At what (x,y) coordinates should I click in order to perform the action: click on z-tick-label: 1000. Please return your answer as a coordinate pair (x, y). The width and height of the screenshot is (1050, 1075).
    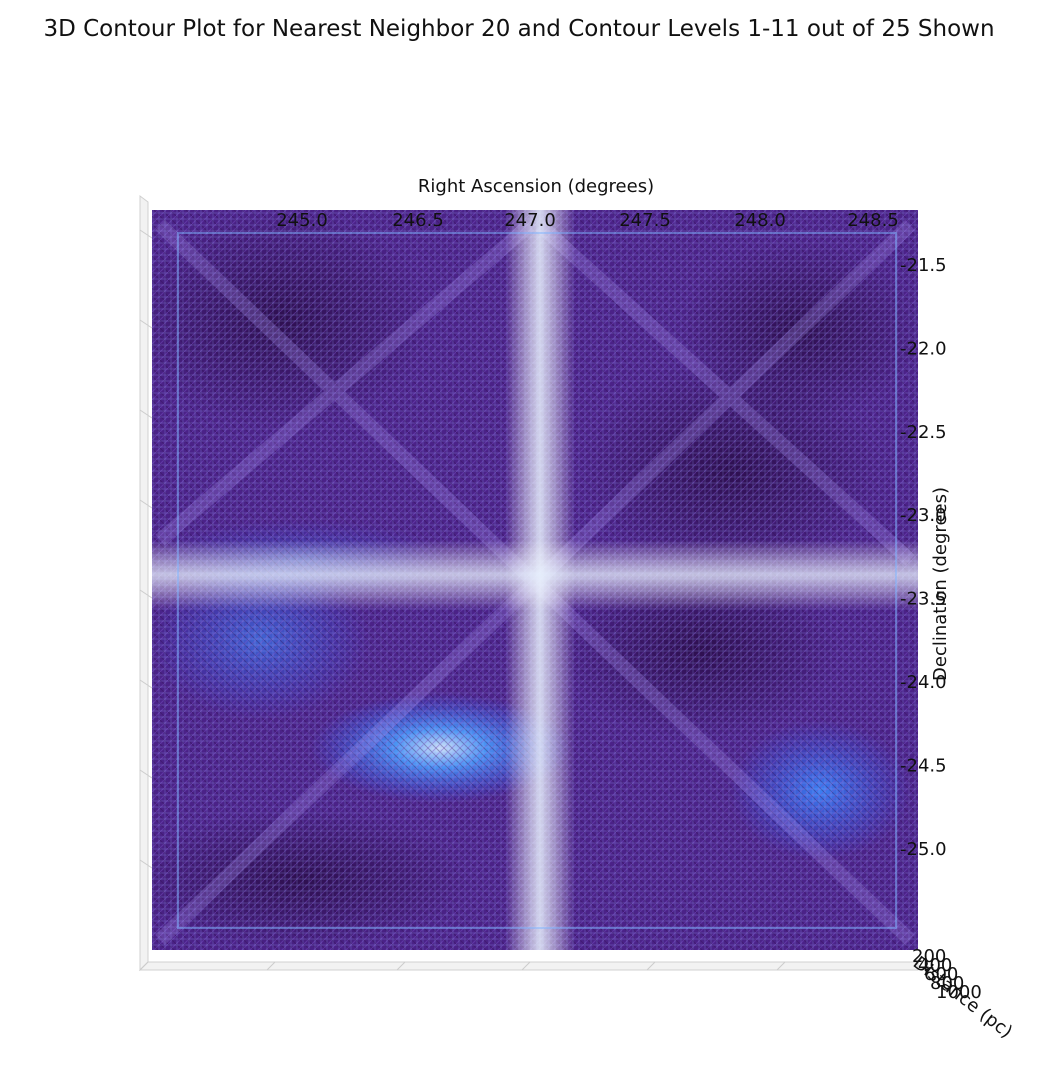
    Looking at the image, I should click on (959, 992).